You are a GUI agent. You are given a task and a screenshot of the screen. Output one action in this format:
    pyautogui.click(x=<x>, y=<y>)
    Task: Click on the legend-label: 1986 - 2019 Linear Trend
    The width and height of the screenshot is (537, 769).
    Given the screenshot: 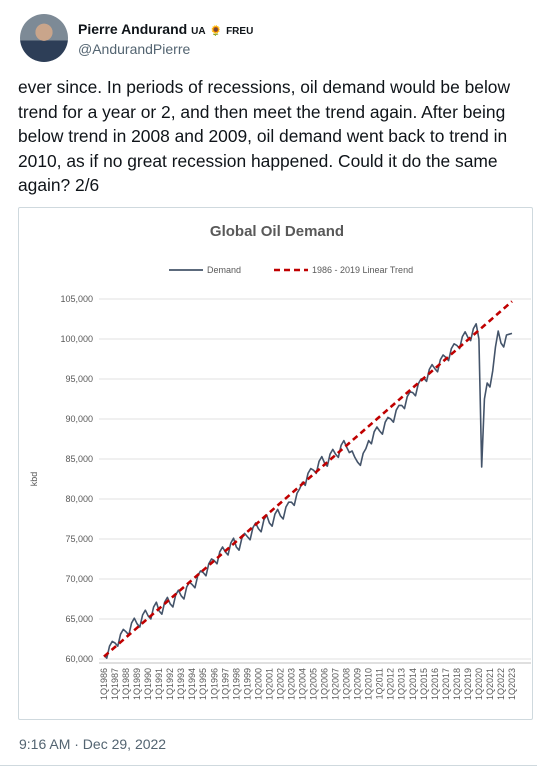 What is the action you would take?
    pyautogui.click(x=362, y=270)
    